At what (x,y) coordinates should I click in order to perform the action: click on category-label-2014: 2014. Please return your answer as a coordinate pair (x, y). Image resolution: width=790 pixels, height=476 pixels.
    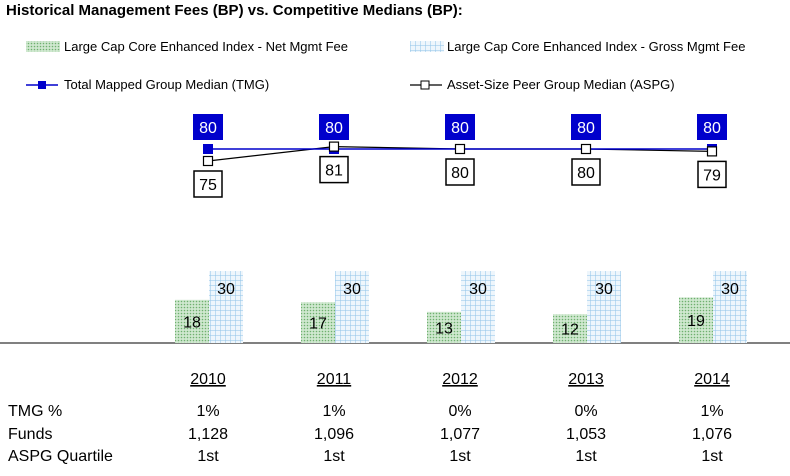
    Looking at the image, I should click on (712, 379).